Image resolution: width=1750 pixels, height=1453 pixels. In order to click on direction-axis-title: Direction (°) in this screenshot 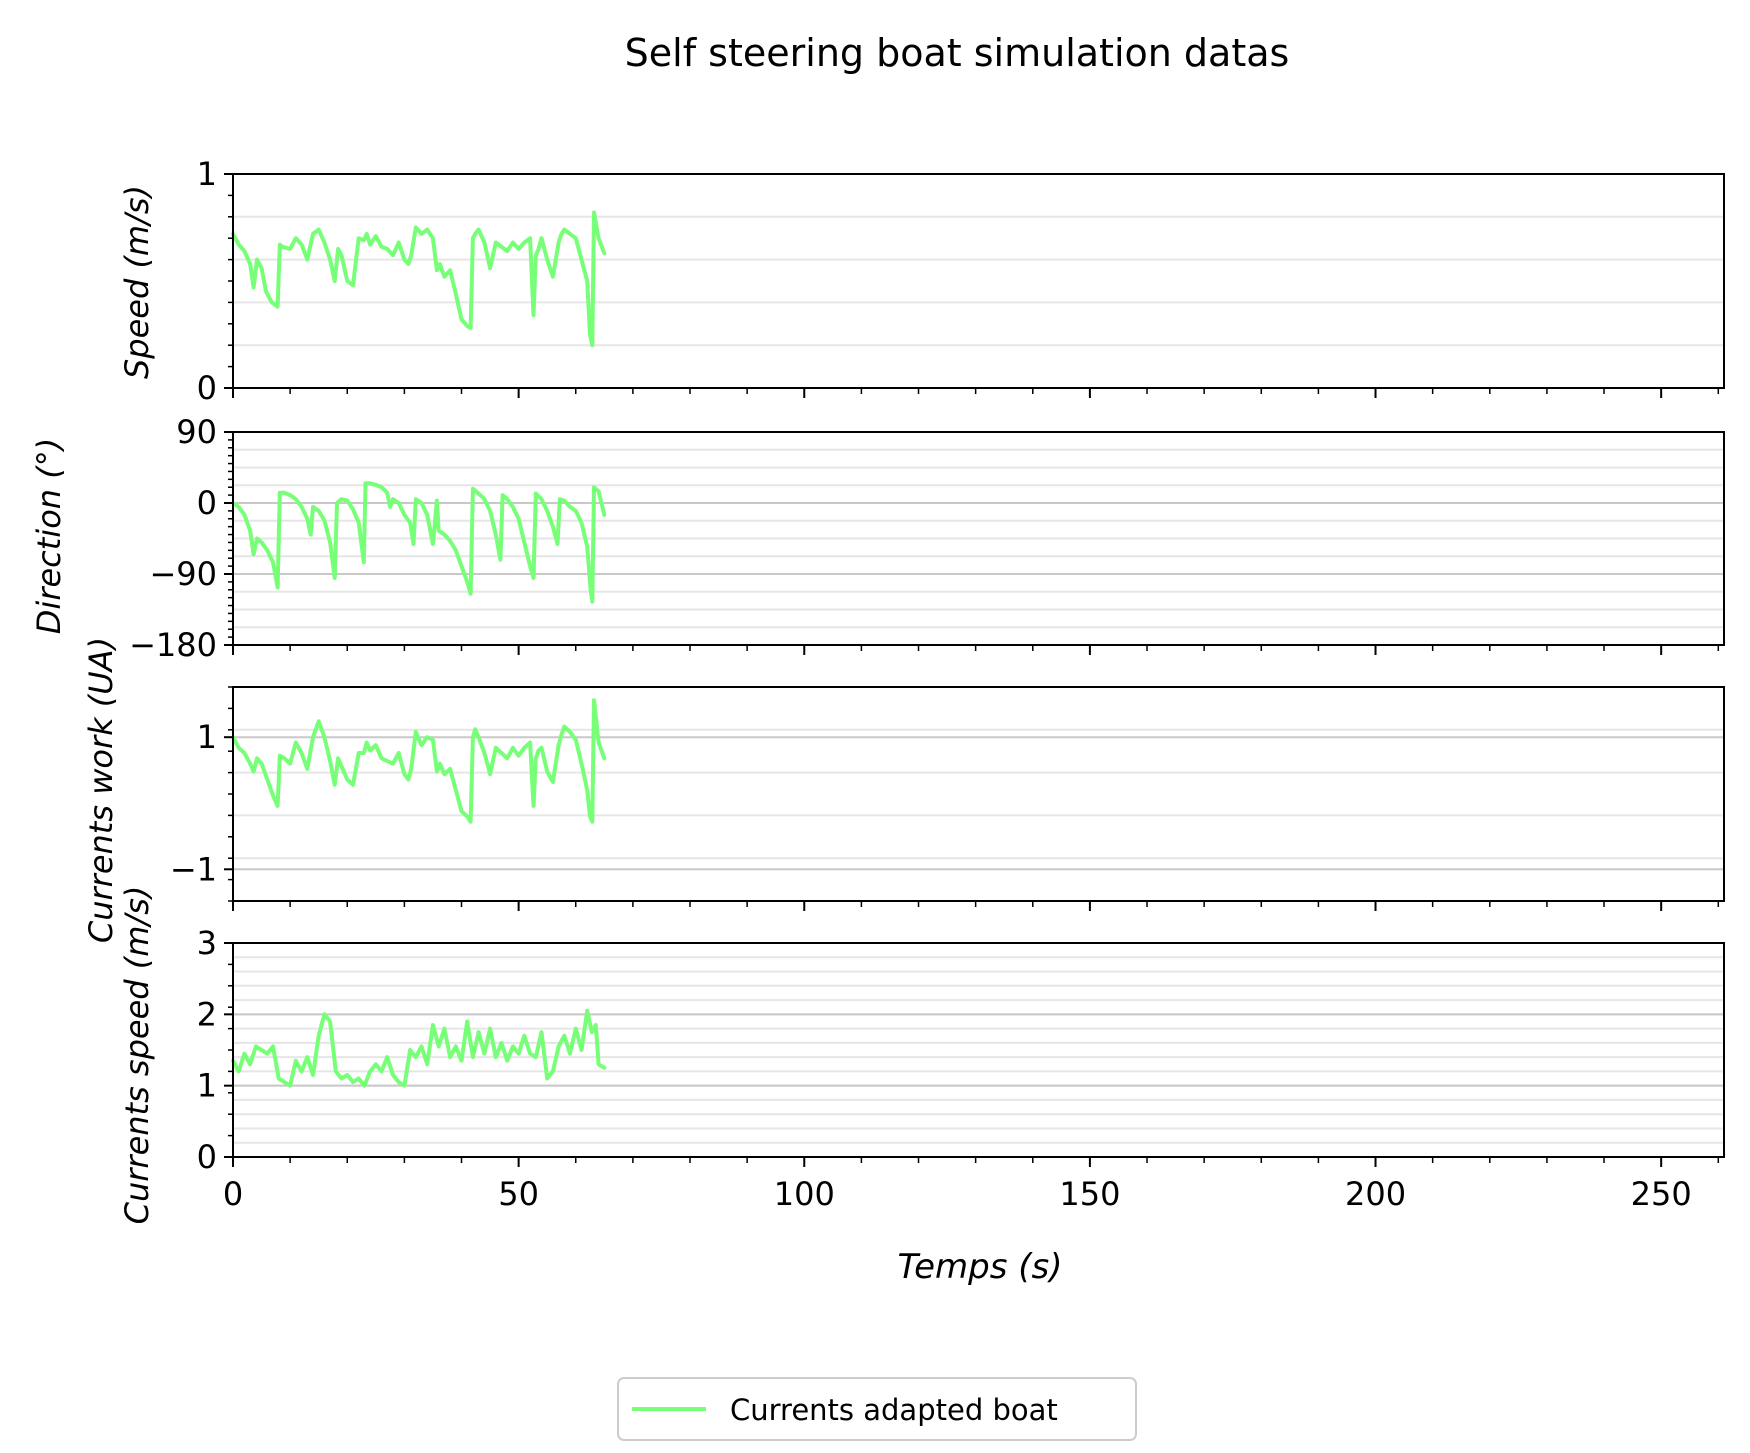, I will do `click(49, 536)`.